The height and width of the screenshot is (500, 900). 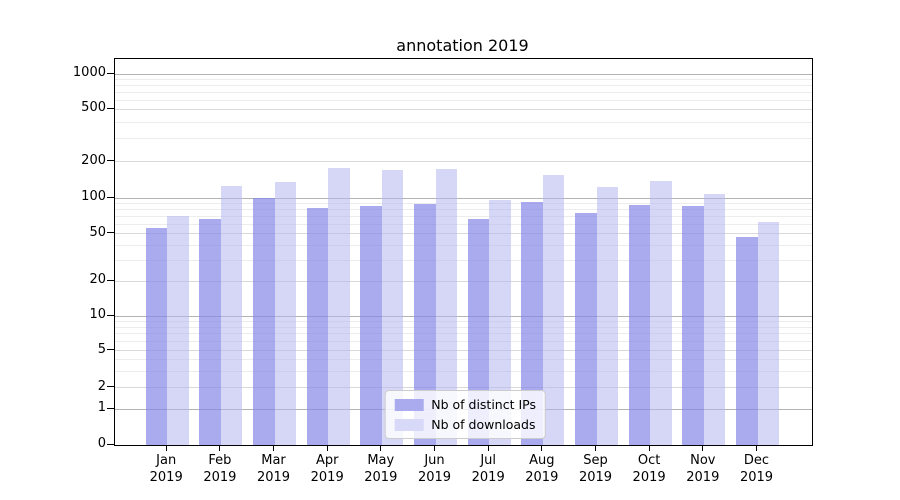 I want to click on x-tick-label-sep: Sep 2019, so click(x=595, y=469).